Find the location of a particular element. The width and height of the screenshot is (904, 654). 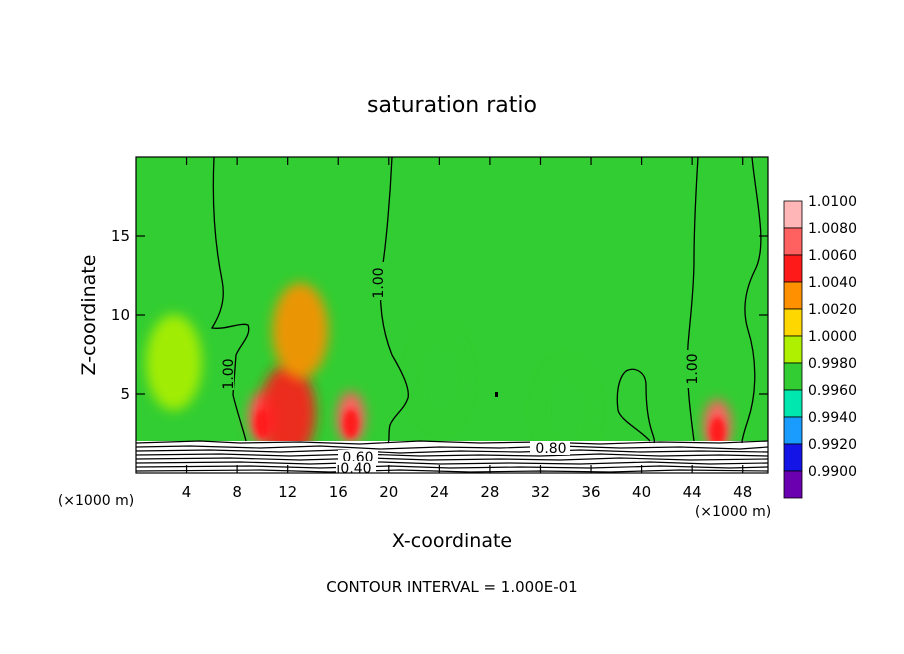

y-tick-label: 5 is located at coordinates (125, 394).